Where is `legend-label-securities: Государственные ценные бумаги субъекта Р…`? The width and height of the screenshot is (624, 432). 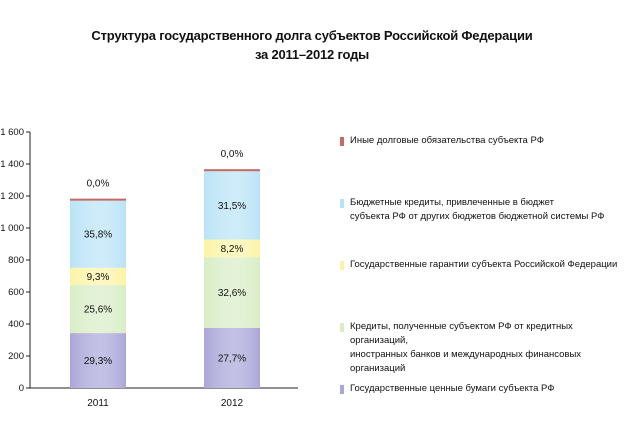
legend-label-securities: Государственные ценные бумаги субъекта Р… is located at coordinates (452, 388).